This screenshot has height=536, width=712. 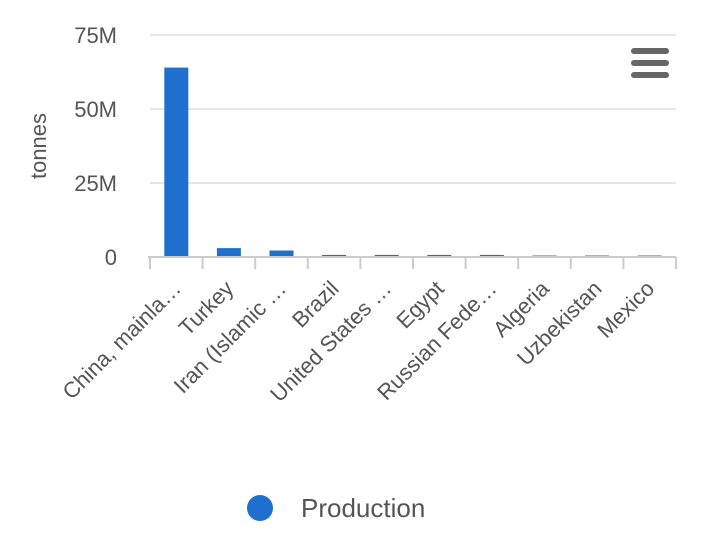 What do you see at coordinates (95, 35) in the screenshot?
I see `y-tick-label: 75M` at bounding box center [95, 35].